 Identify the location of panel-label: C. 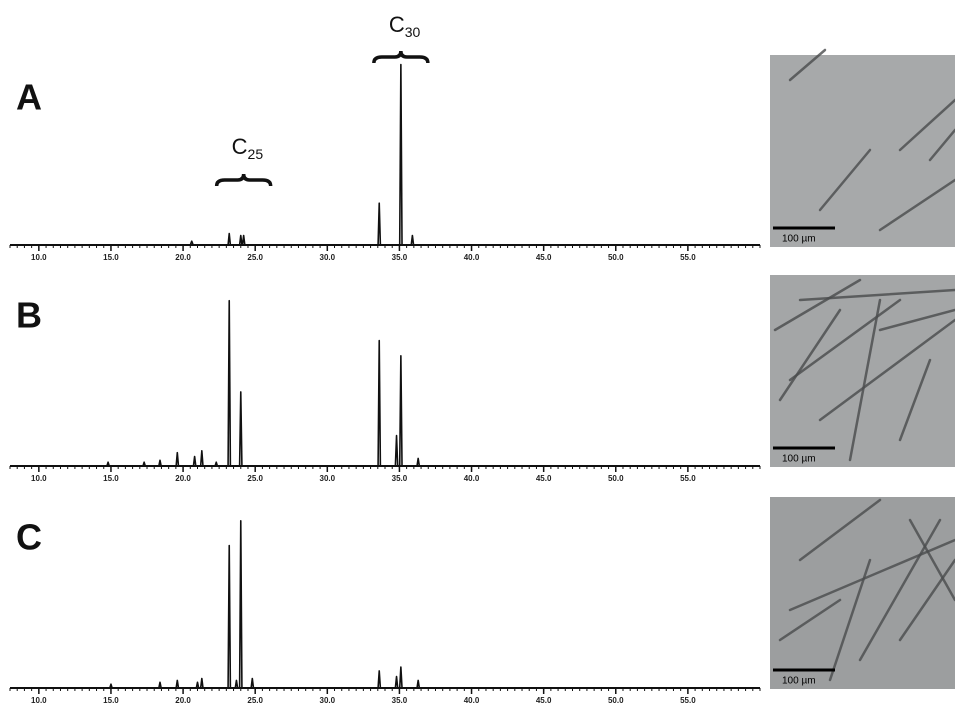
(29, 537).